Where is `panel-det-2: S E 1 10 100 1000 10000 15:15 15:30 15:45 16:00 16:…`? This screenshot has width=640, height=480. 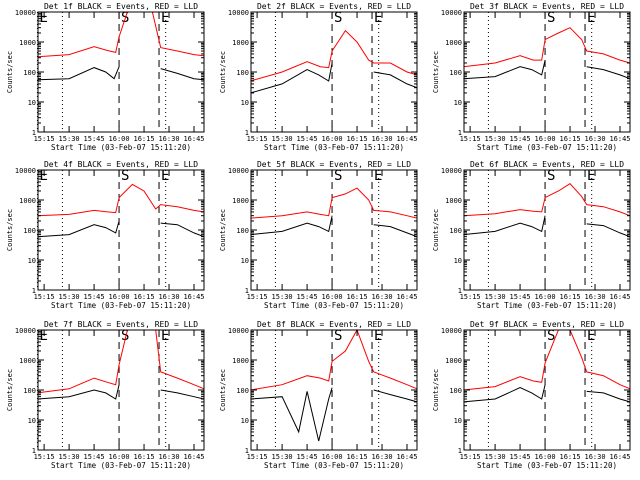 panel-det-2: S E 1 10 100 1000 10000 15:15 15:30 15:45 16:00 16:… is located at coordinates (318, 77).